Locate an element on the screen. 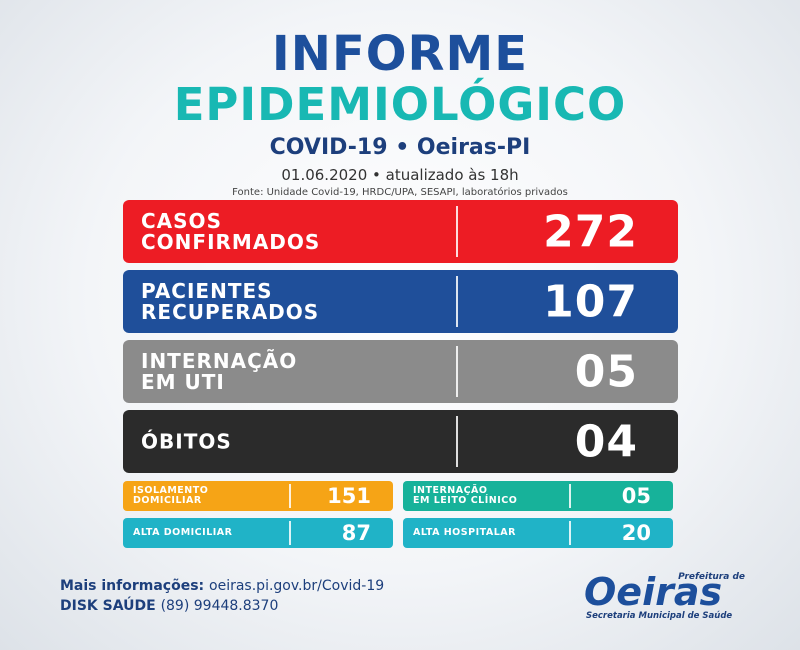 The width and height of the screenshot is (800, 650). logo-prefeitura-text: Prefeitura de is located at coordinates (711, 577).